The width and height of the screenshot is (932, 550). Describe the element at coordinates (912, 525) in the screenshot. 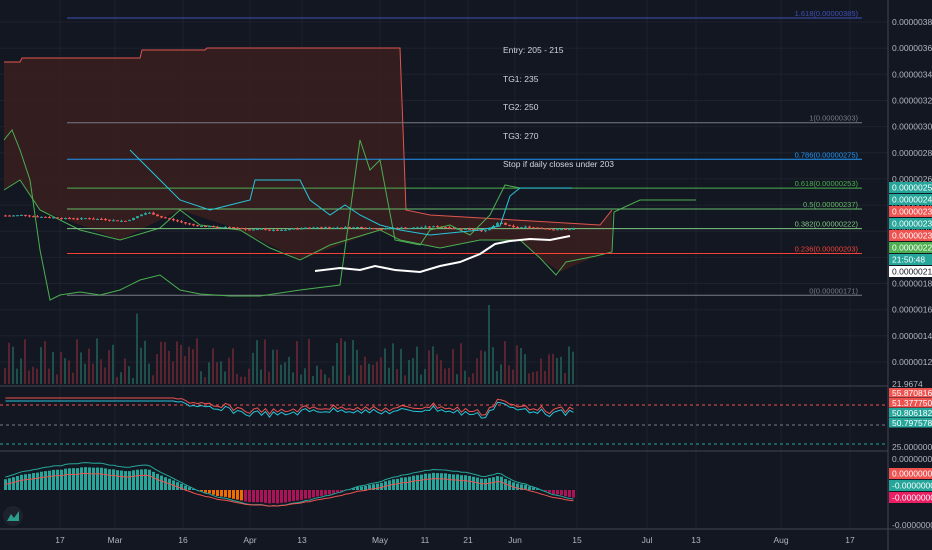

I see `macd-bottom-label: -0.00000003` at that location.